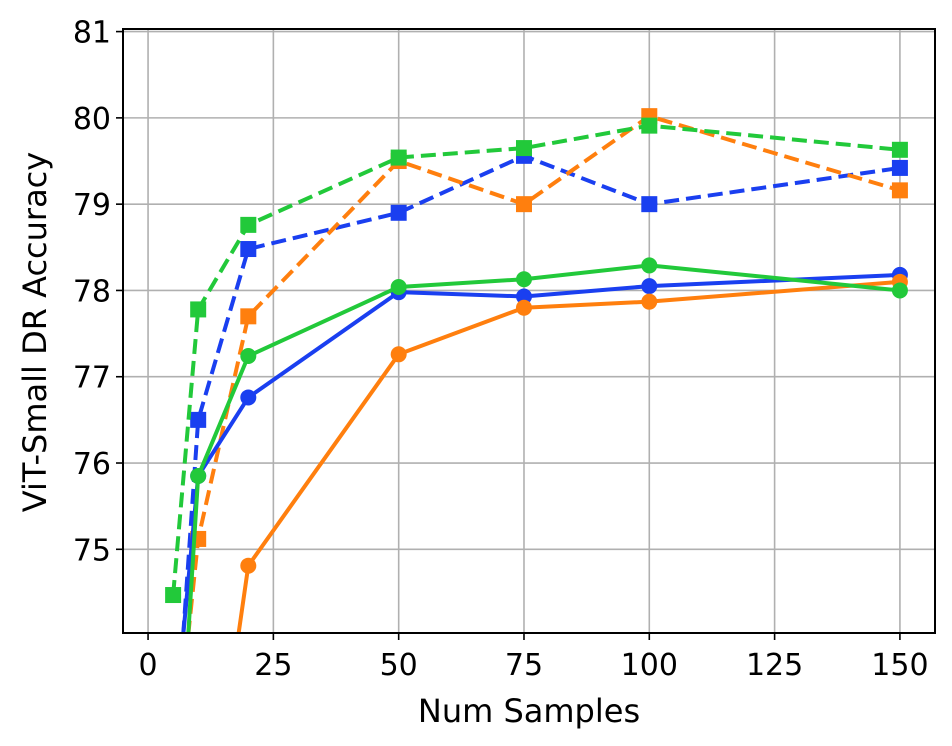  I want to click on y-tick-label: 80, so click(92, 119).